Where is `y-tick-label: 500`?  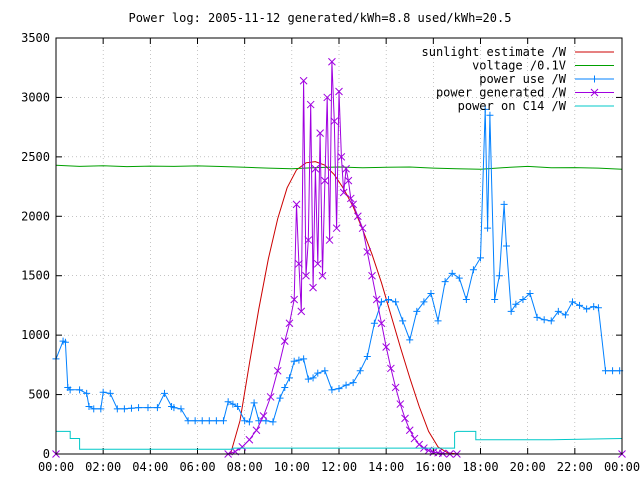
y-tick-label: 500 is located at coordinates (39, 395).